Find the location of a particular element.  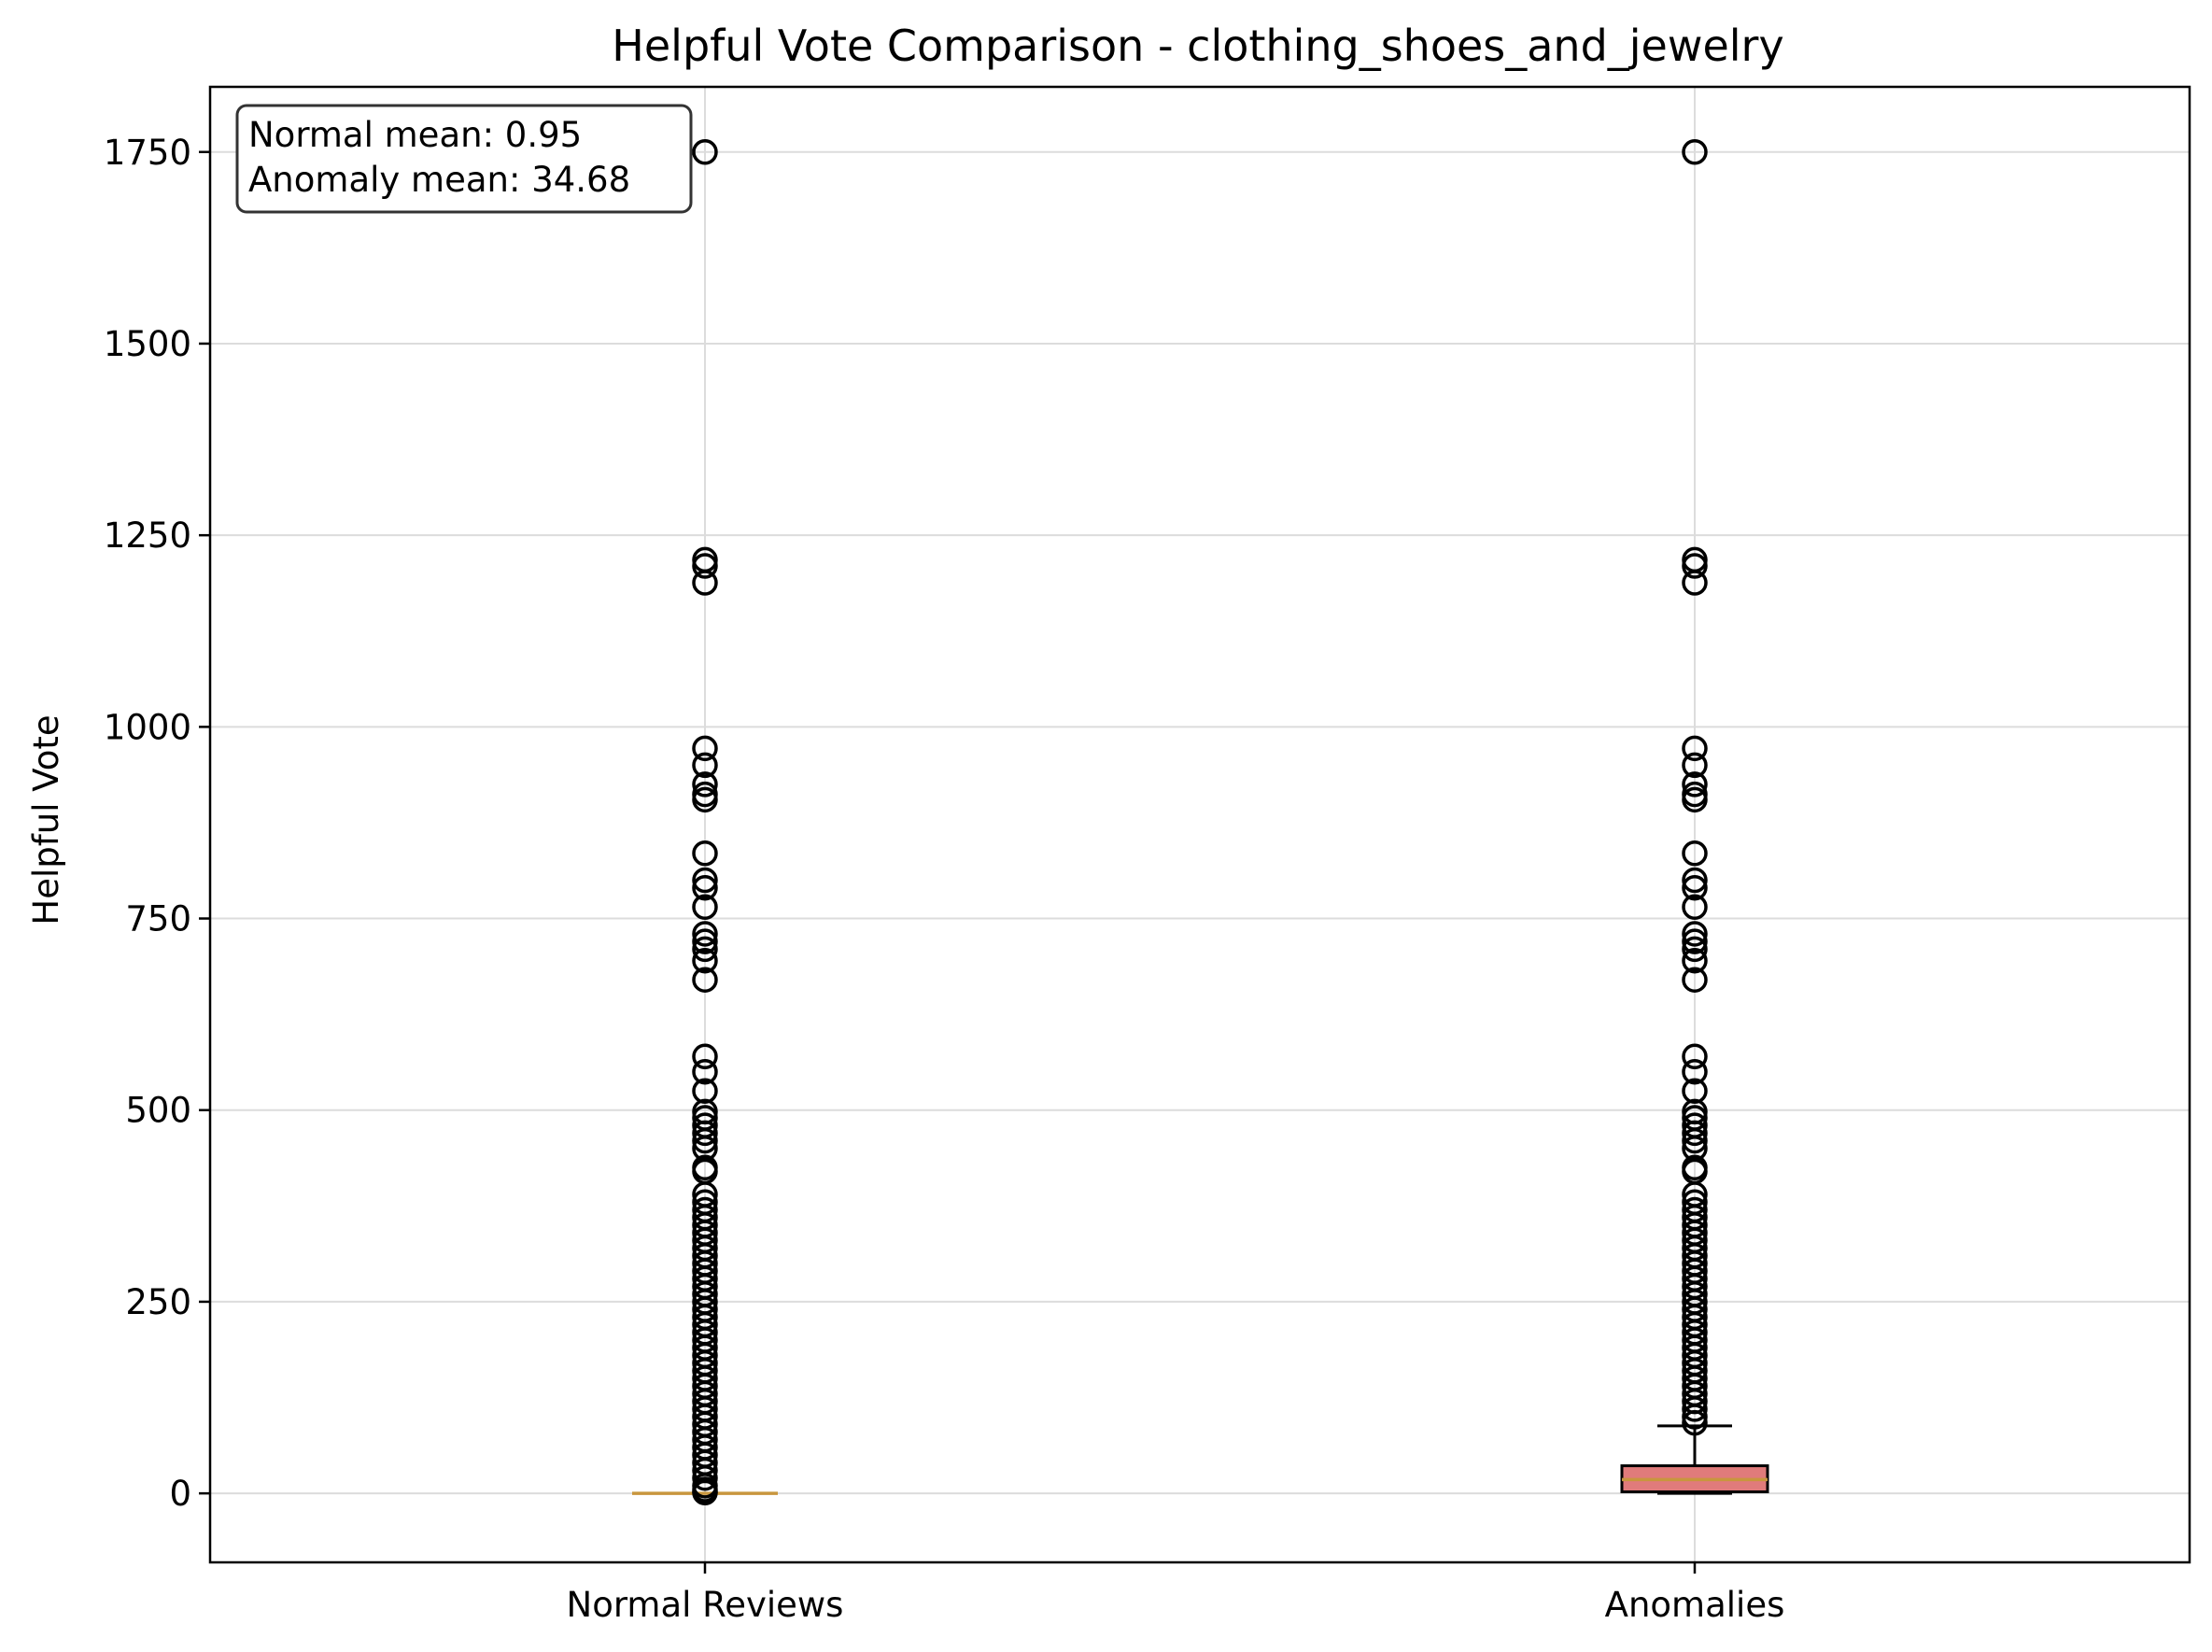

y-tick-label: 750 is located at coordinates (158, 919).